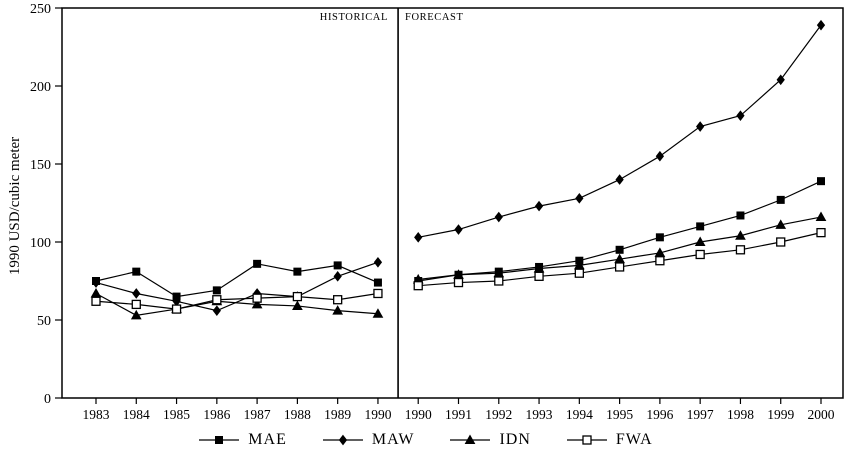 The image size is (850, 458). I want to click on x-tick-label: 1992, so click(498, 414).